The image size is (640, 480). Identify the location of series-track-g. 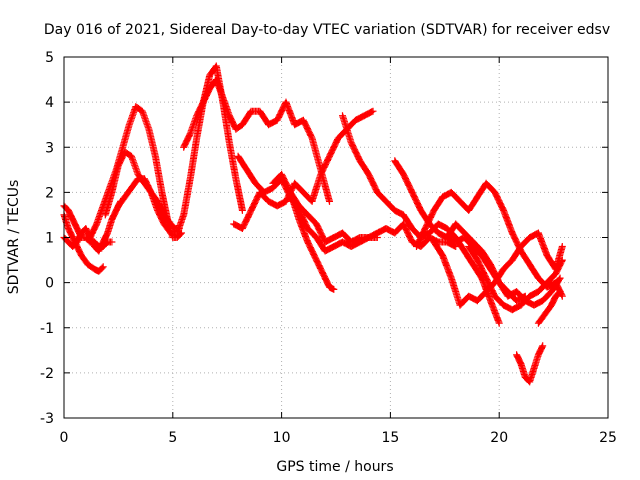
(256, 140).